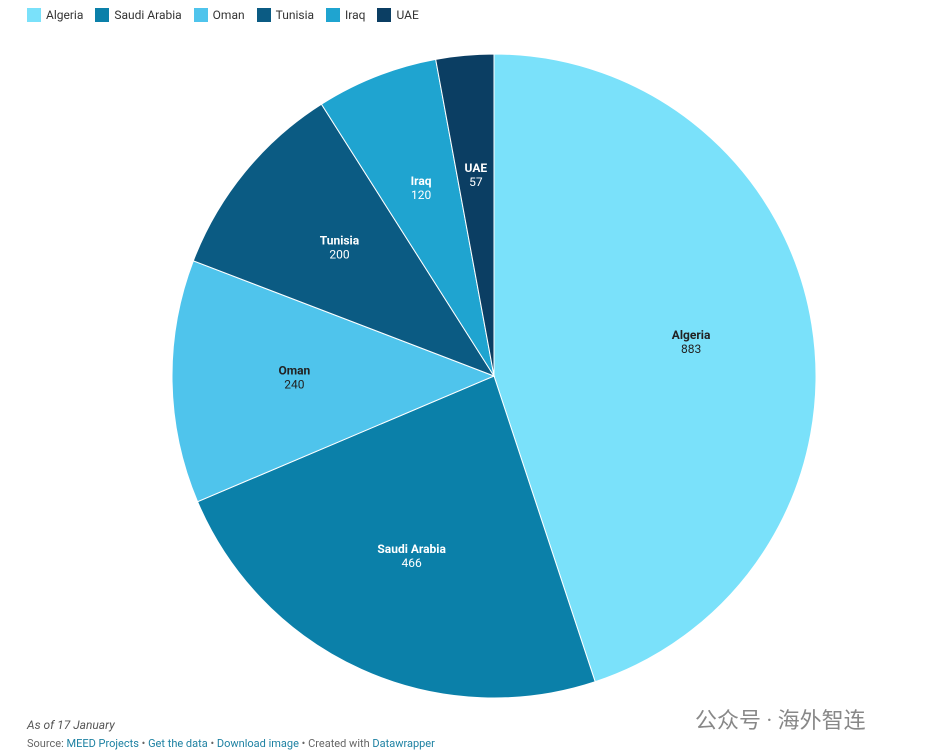  Describe the element at coordinates (45, 743) in the screenshot. I see `source-label: Source:` at that location.